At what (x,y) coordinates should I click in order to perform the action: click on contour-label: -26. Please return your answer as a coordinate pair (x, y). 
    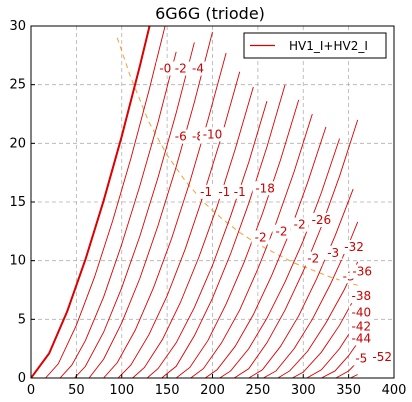
    Looking at the image, I should click on (322, 220).